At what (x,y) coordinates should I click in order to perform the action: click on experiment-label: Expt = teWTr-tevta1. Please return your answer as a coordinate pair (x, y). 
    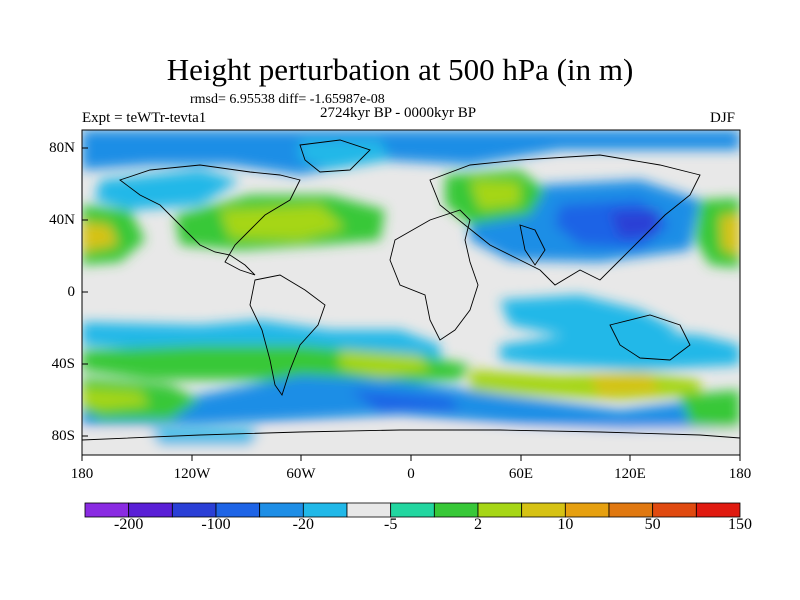
    Looking at the image, I should click on (144, 118).